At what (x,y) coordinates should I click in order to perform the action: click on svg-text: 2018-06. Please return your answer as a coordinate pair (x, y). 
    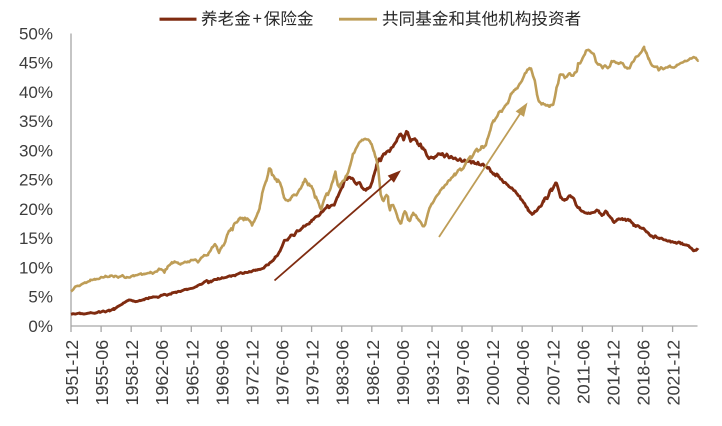
    Looking at the image, I should click on (644, 373).